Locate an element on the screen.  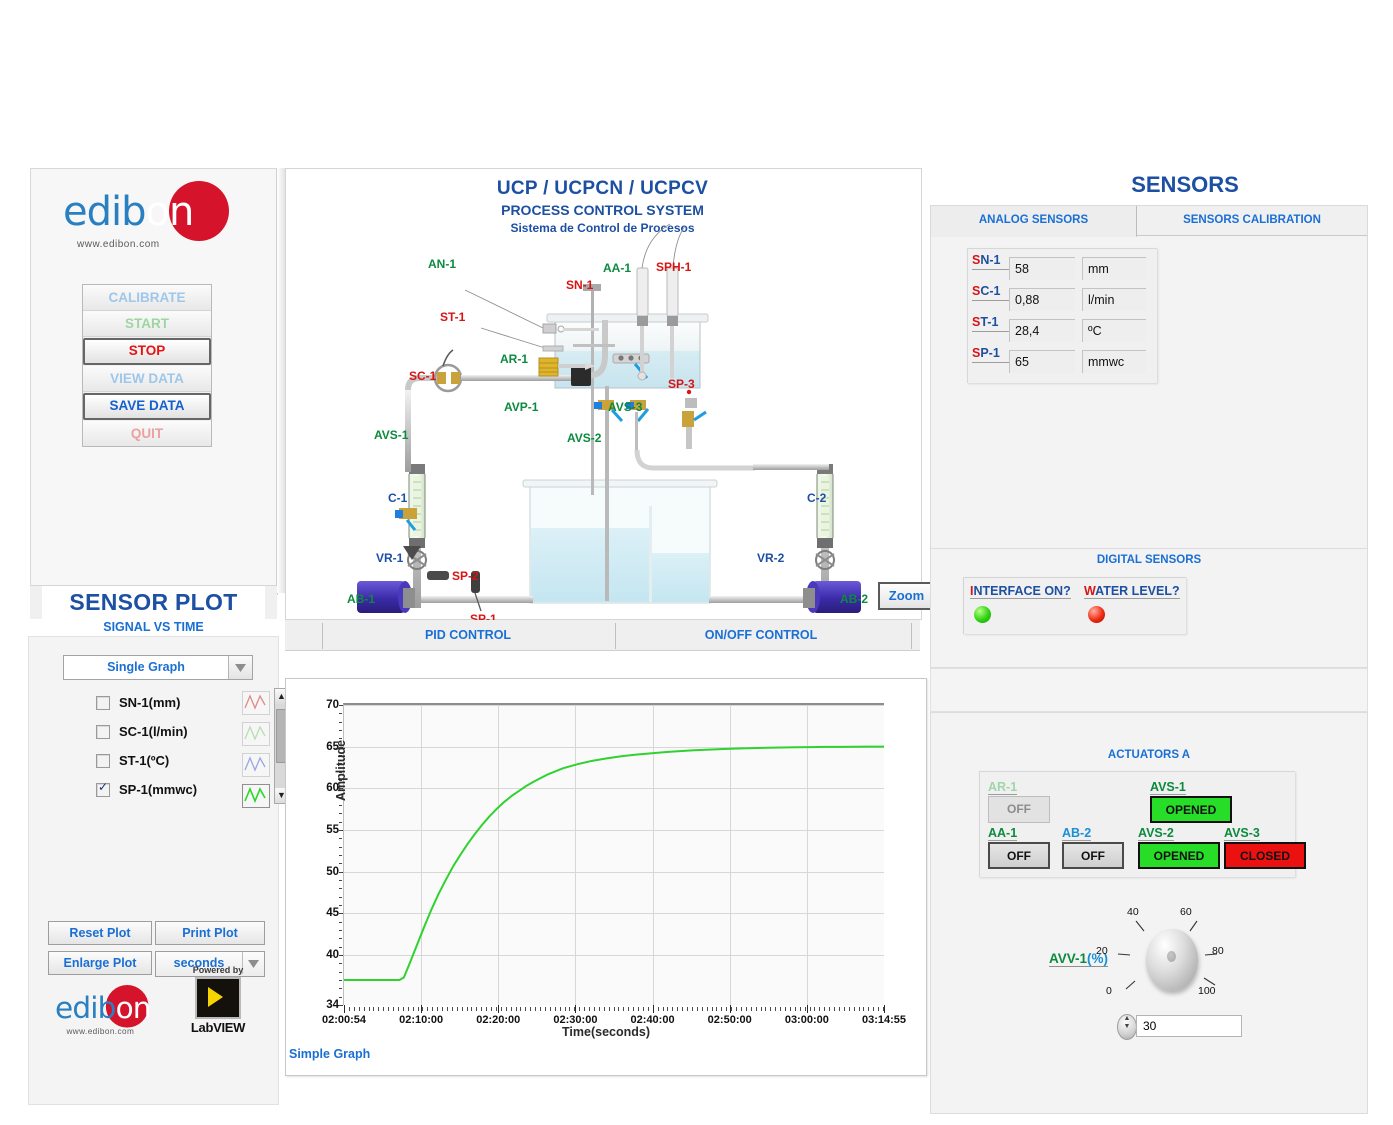
tab-divider-right is located at coordinates (911, 636).